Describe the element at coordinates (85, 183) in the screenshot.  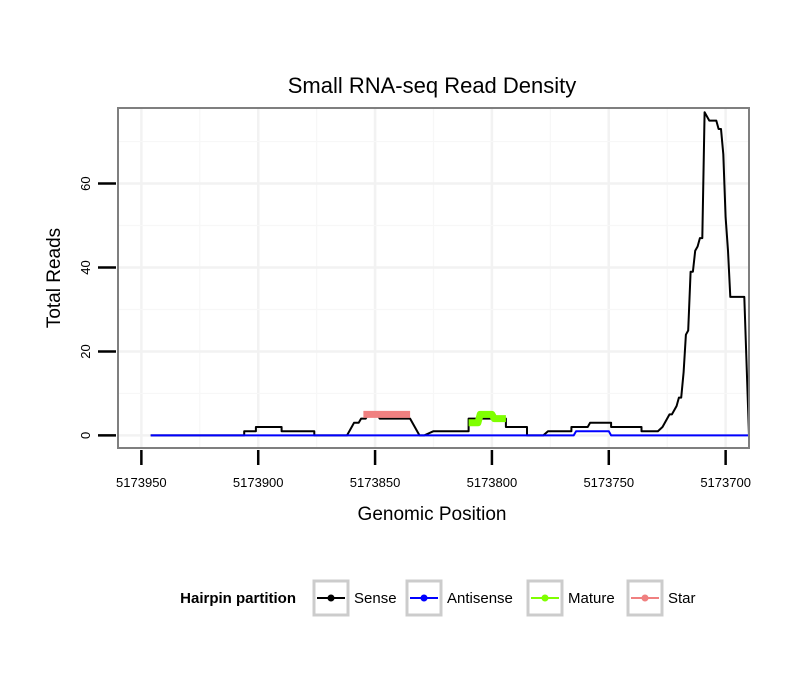
I see `y-tick-label: 60` at that location.